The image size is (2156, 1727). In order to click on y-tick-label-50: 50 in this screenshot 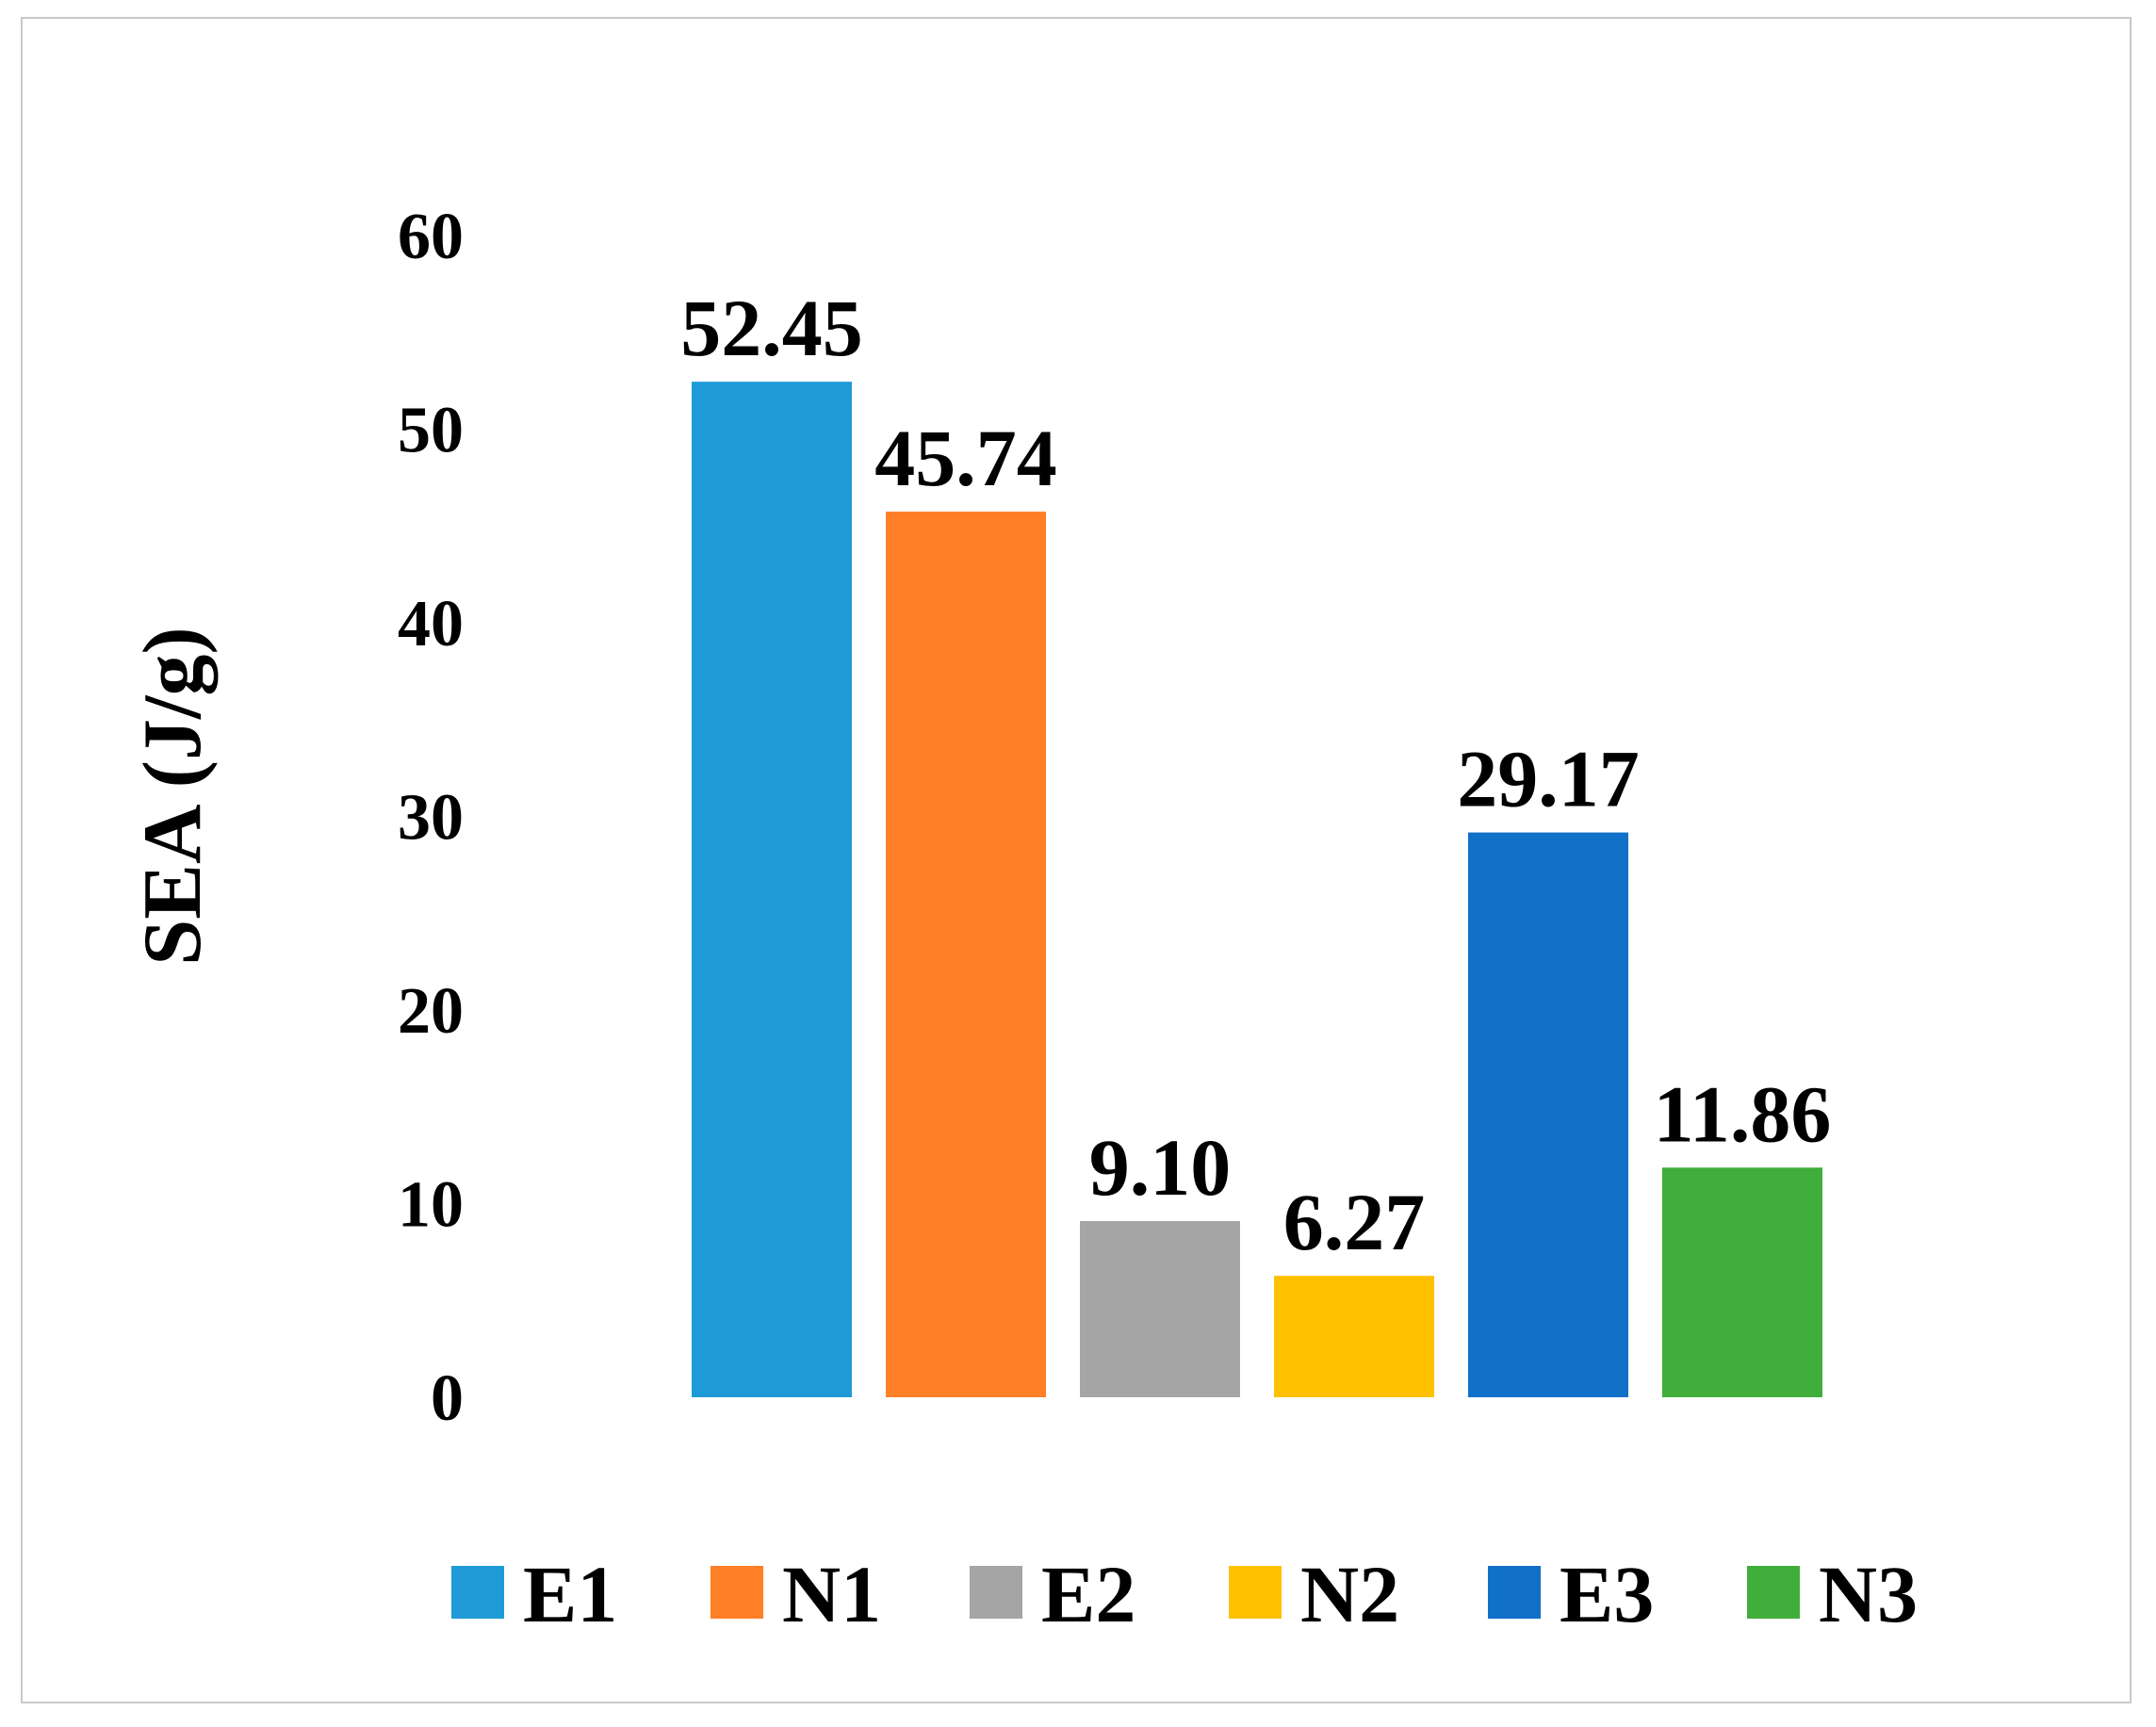, I will do `click(431, 431)`.